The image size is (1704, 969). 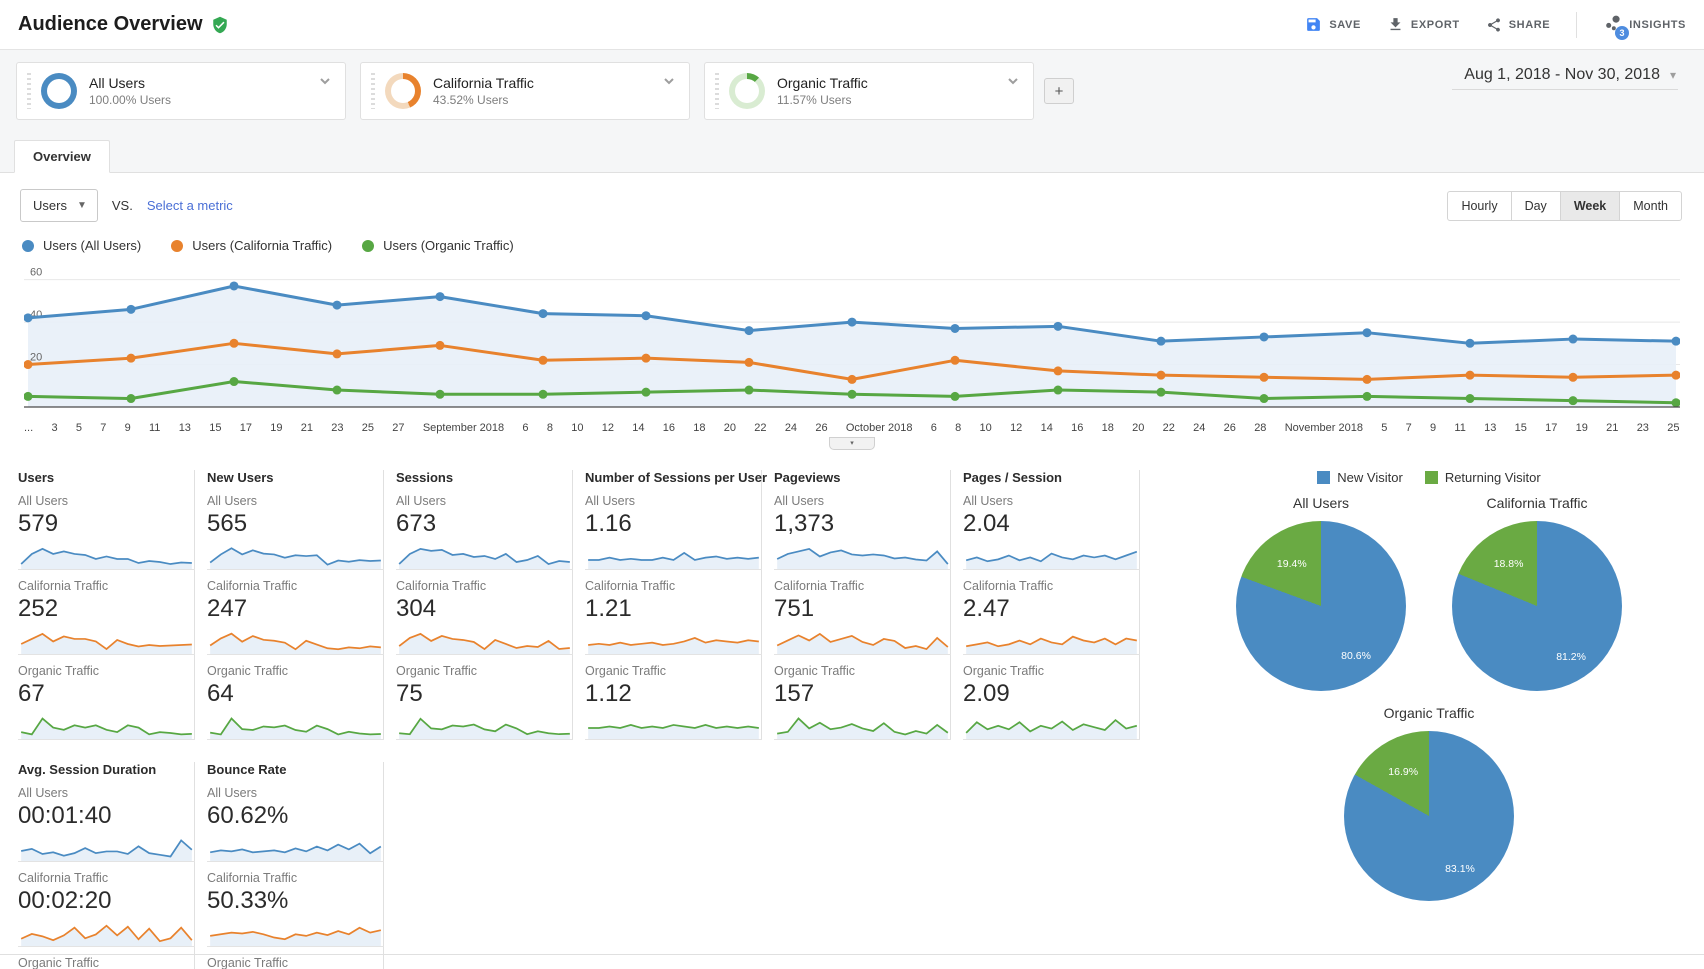 I want to click on x-axis-label: 16, so click(x=1077, y=428).